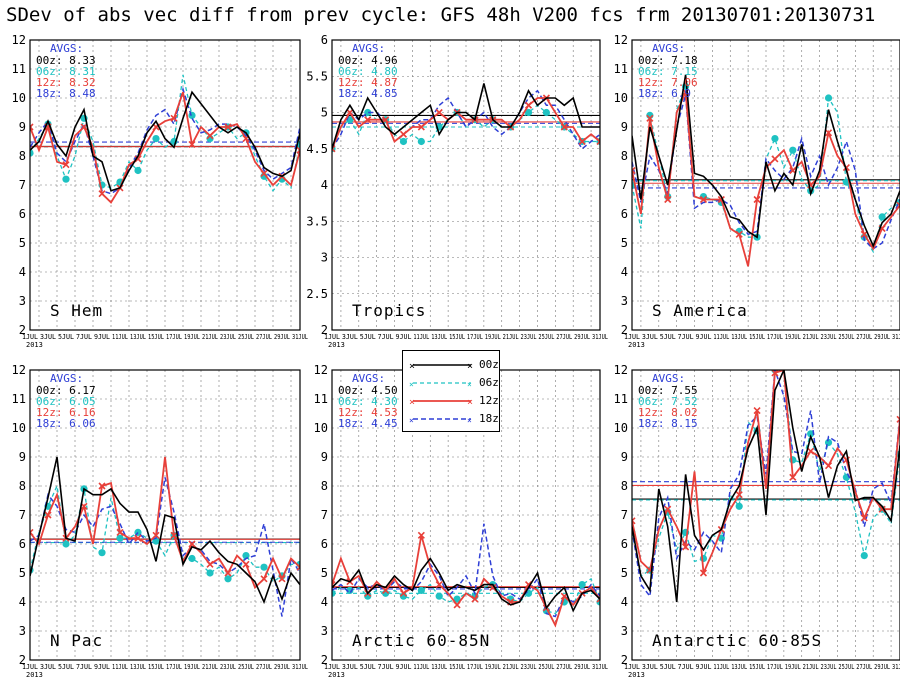 The image size is (900, 700). What do you see at coordinates (368, 60) in the screenshot?
I see `avg-label-00z: 00z: 4.96` at bounding box center [368, 60].